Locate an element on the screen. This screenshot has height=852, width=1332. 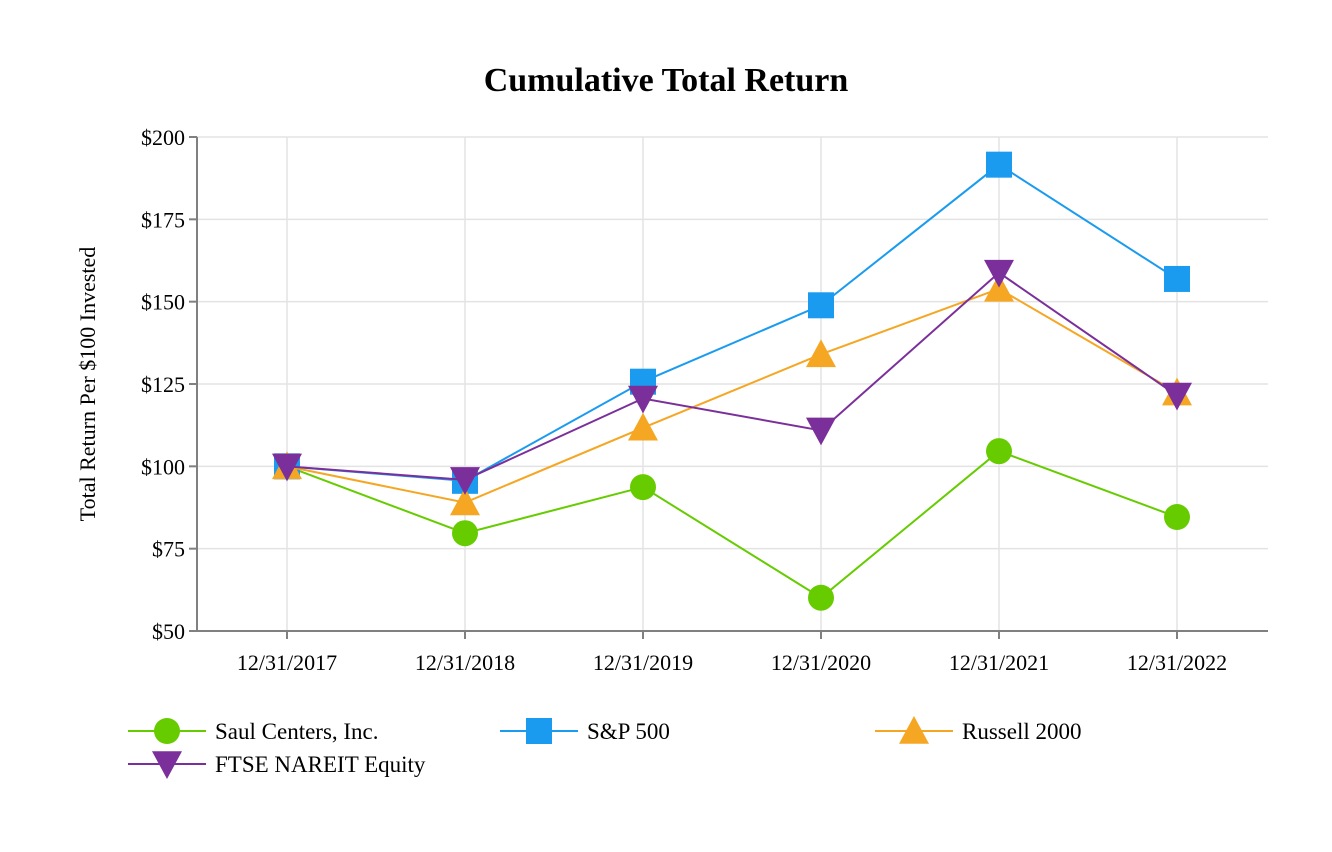
legend-item: Russell 2000 is located at coordinates (978, 730).